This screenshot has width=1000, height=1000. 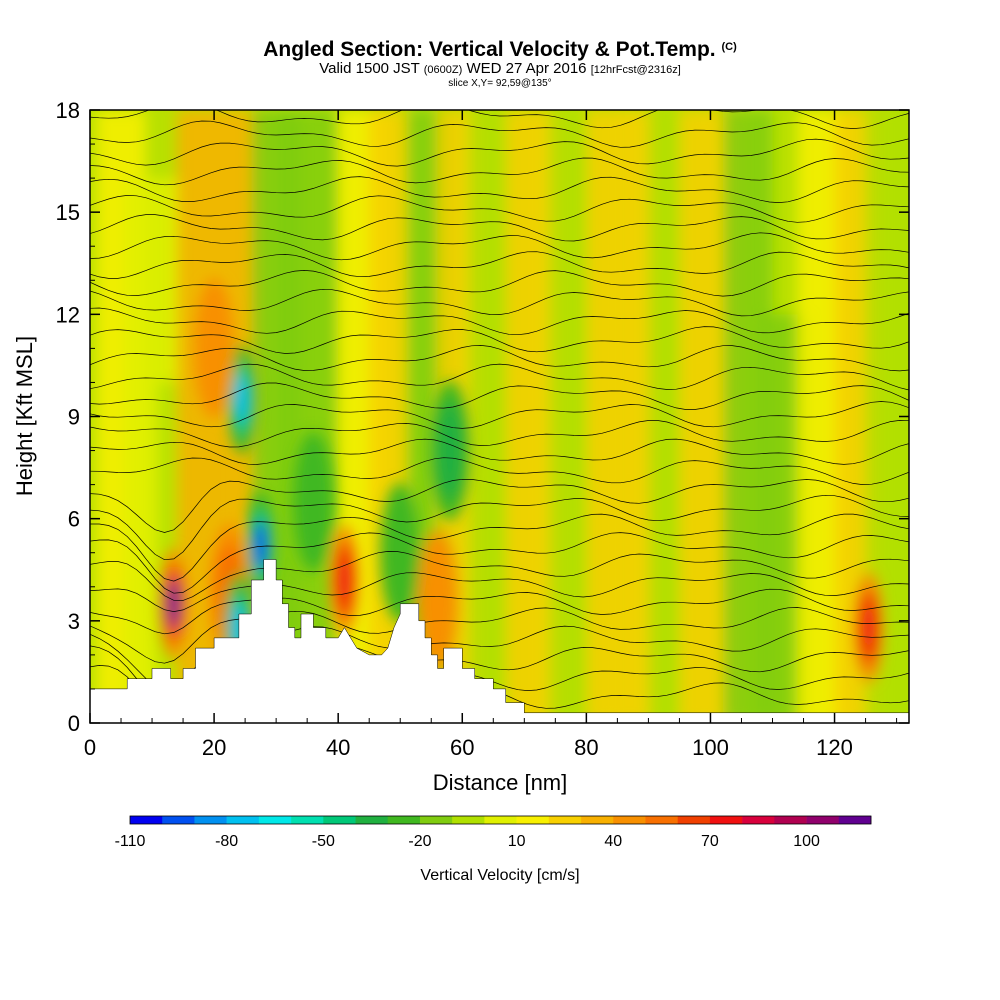 I want to click on colorbar-label: 10, so click(x=517, y=841).